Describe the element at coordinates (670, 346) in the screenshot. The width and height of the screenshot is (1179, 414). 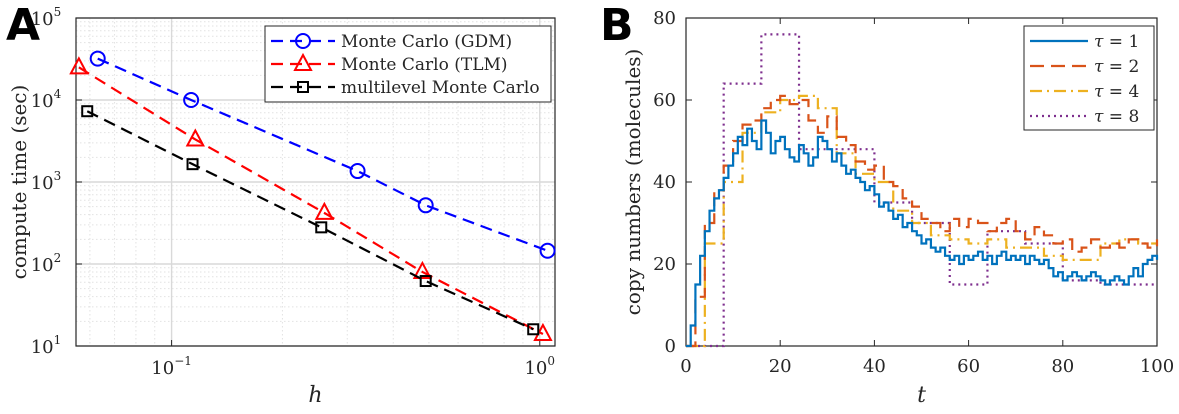
I see `y-tick-label: 0` at that location.